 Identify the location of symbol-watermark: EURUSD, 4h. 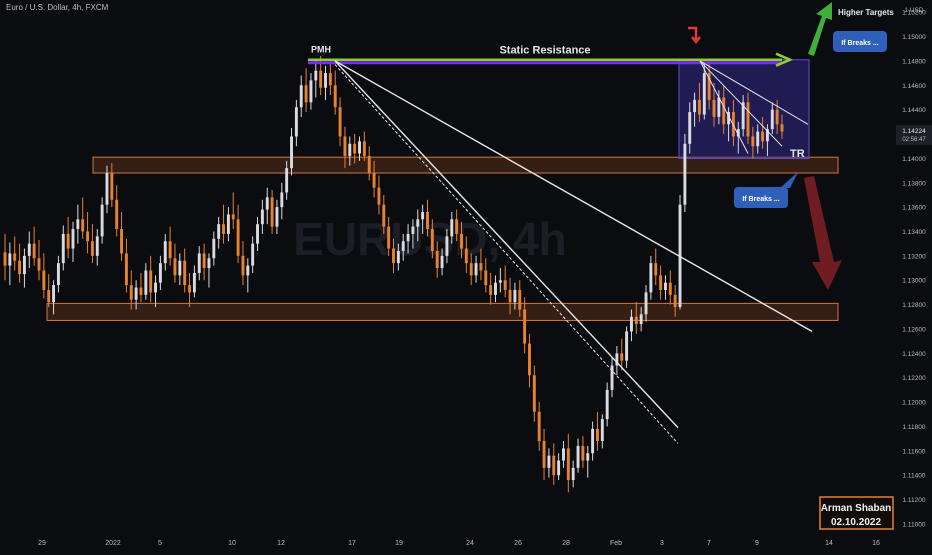
(429, 239).